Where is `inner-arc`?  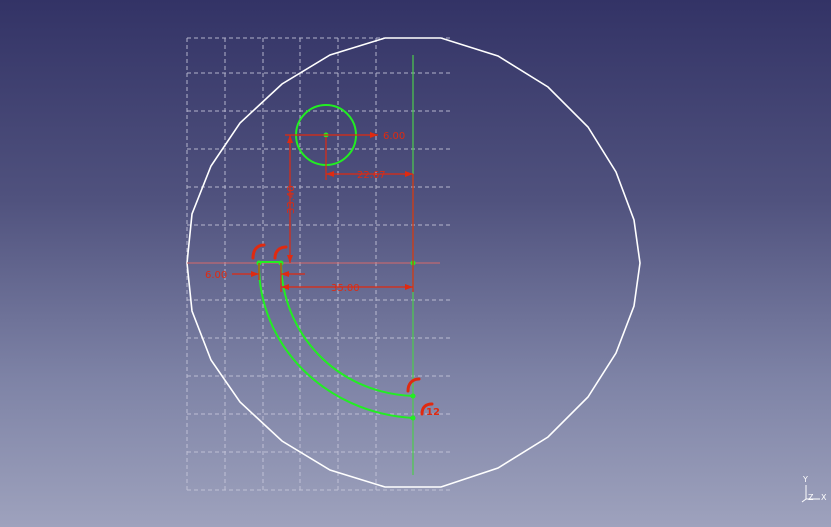 inner-arc is located at coordinates (347, 329).